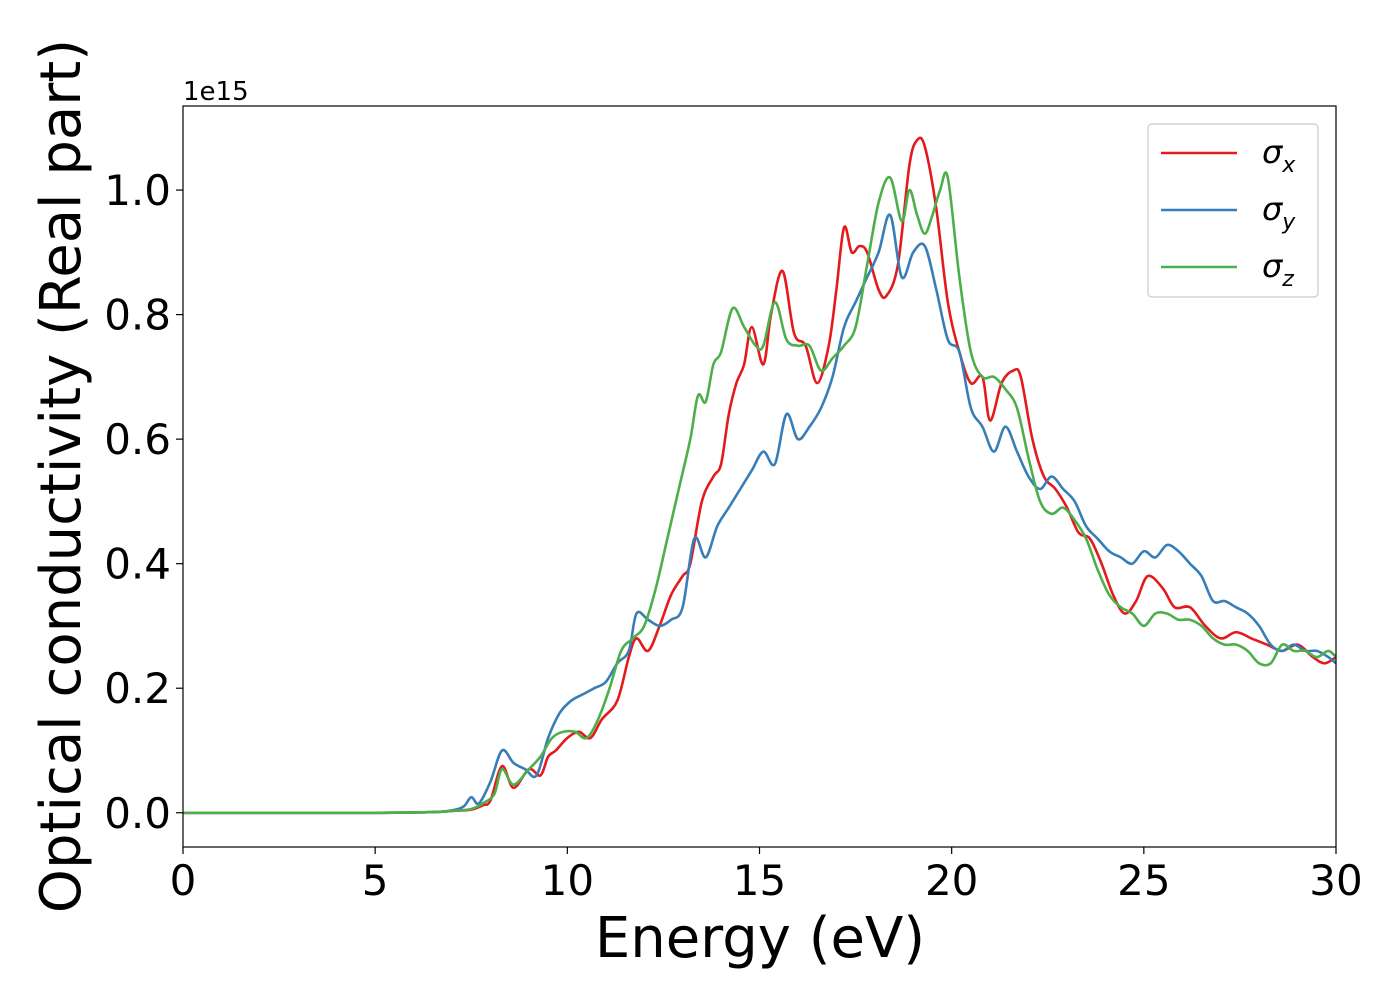 This screenshot has width=1400, height=1000. I want to click on x-tick-label: 25, so click(1143, 880).